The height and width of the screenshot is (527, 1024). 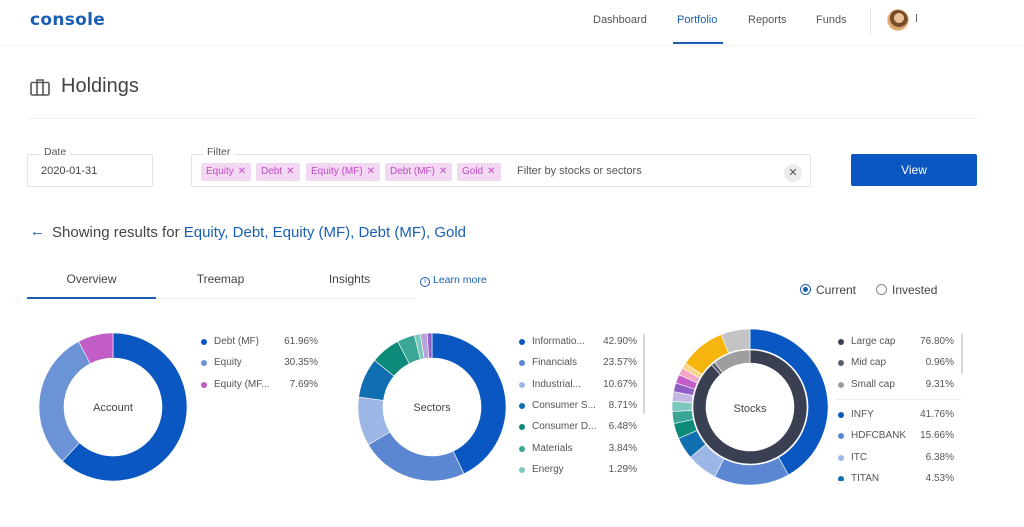 What do you see at coordinates (68, 20) in the screenshot?
I see `console-logo: console` at bounding box center [68, 20].